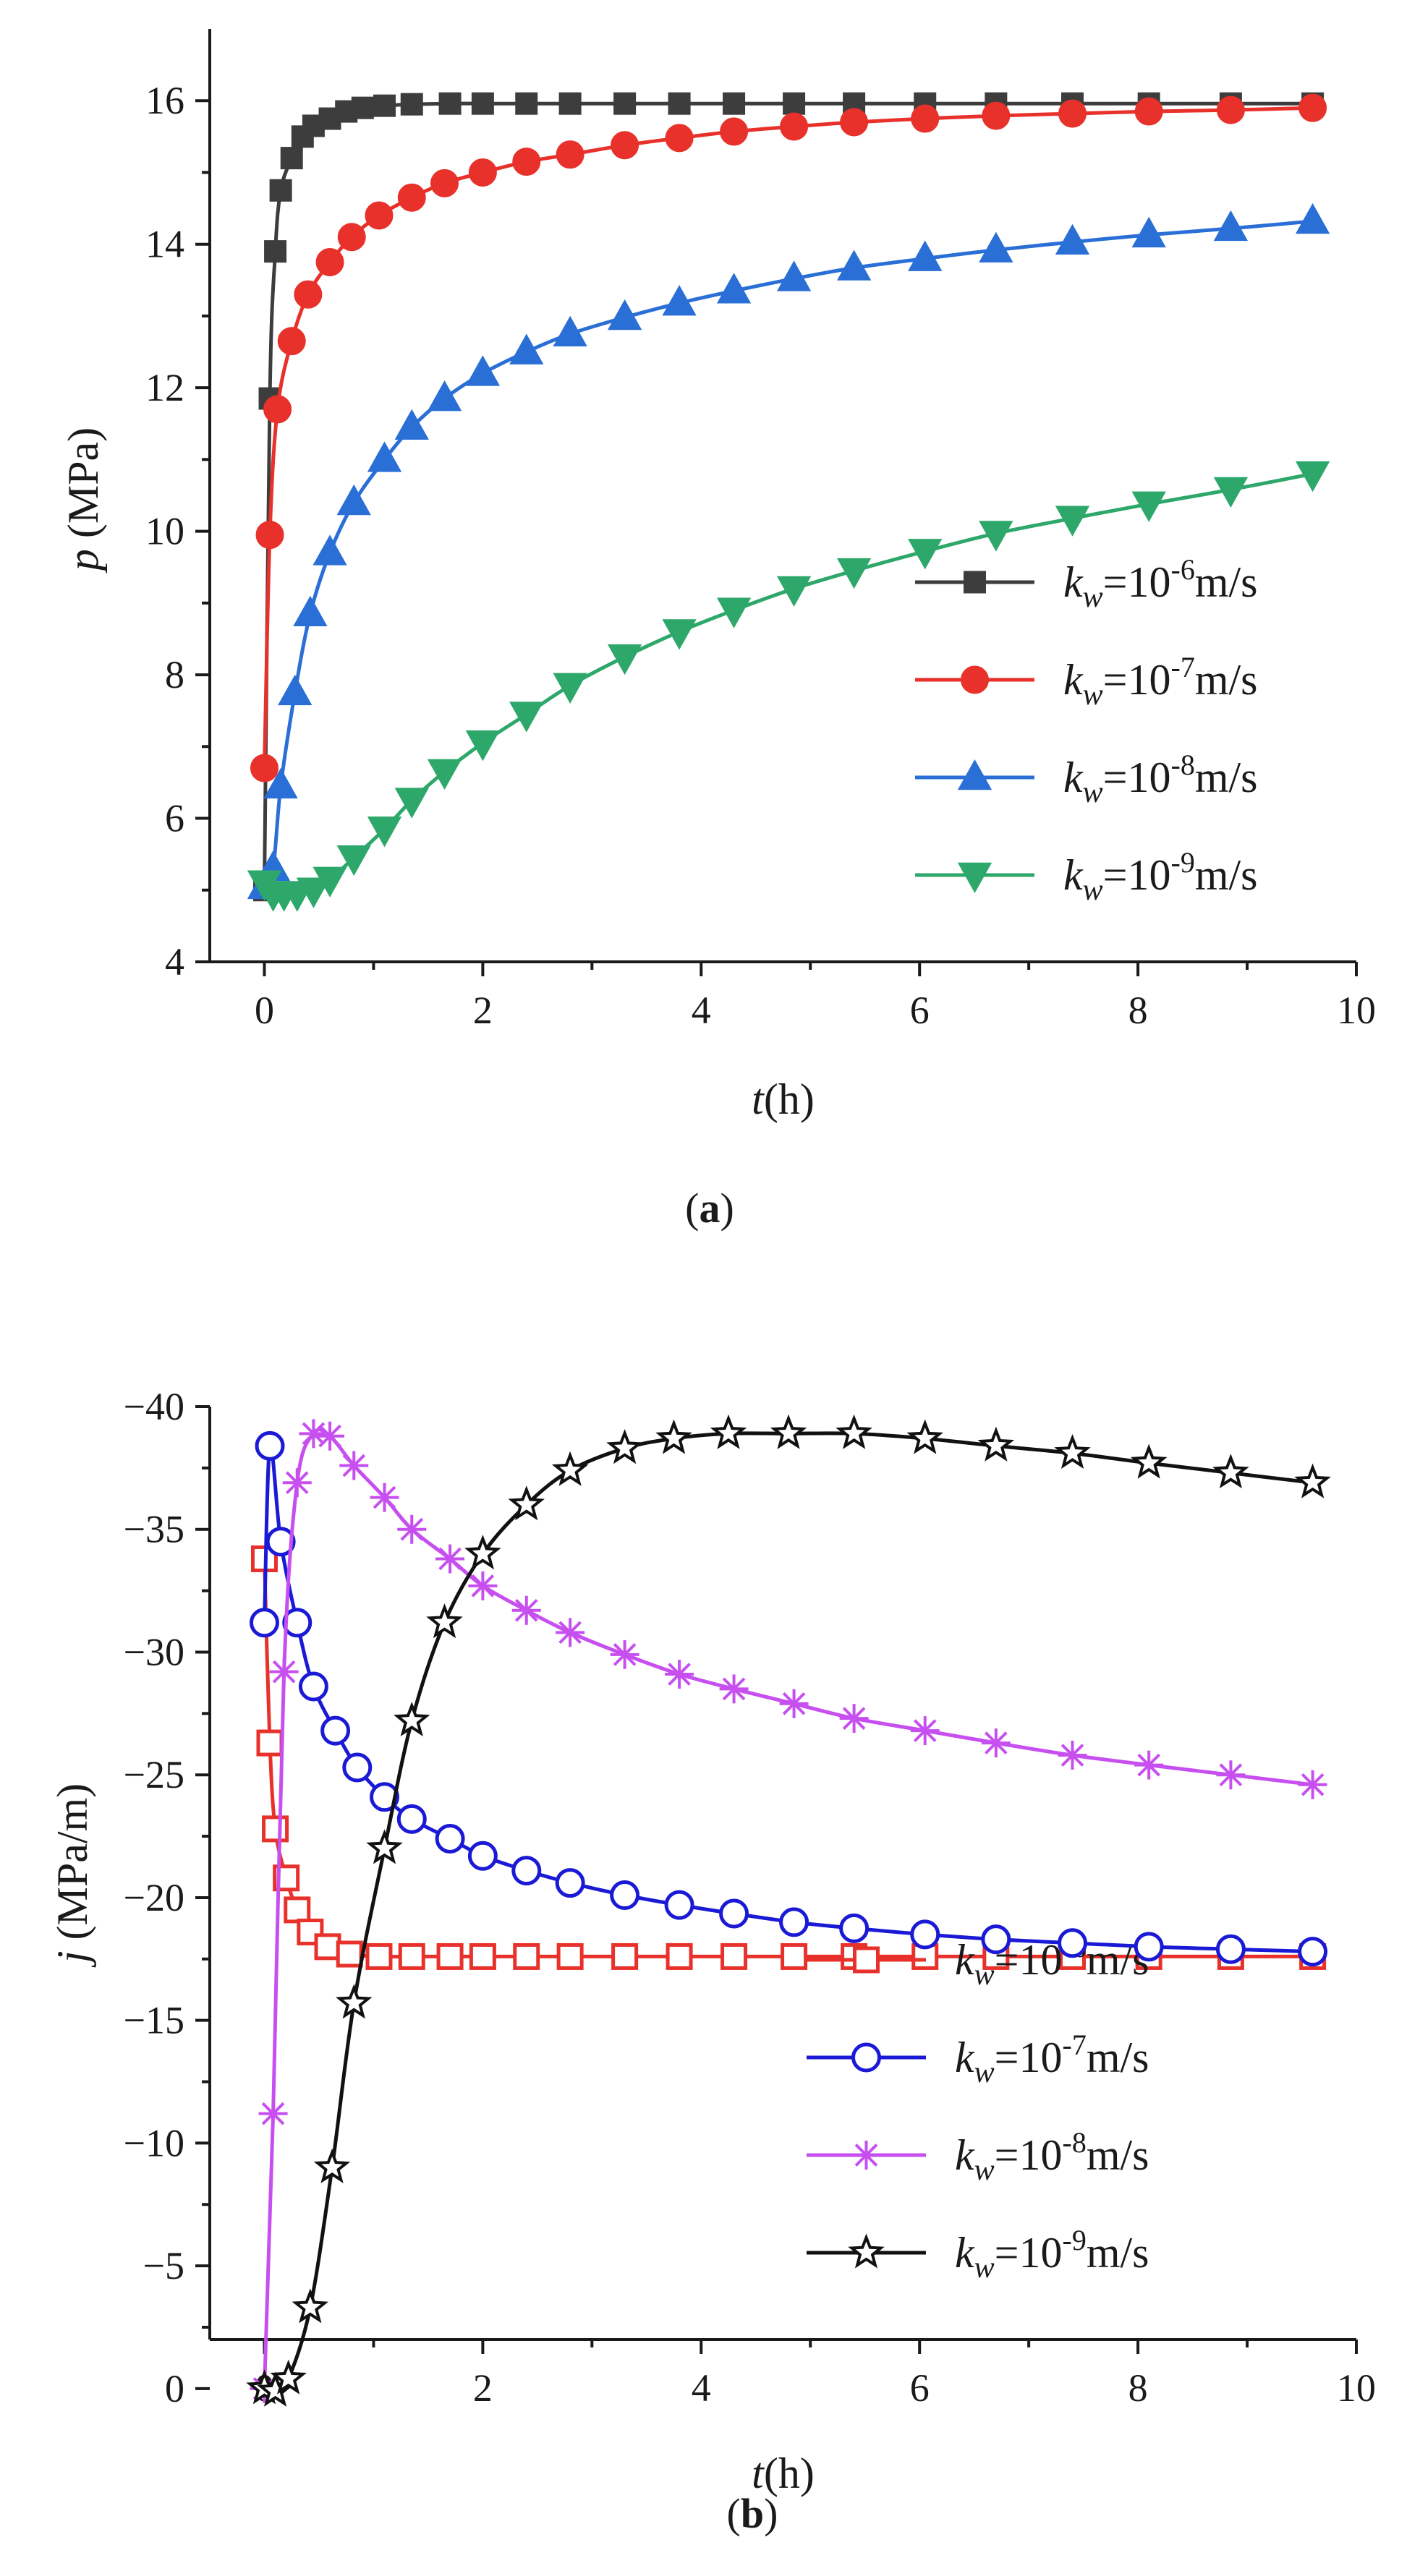 This screenshot has height=2576, width=1420. What do you see at coordinates (154, 1898) in the screenshot?
I see `y-tick-label: −20` at bounding box center [154, 1898].